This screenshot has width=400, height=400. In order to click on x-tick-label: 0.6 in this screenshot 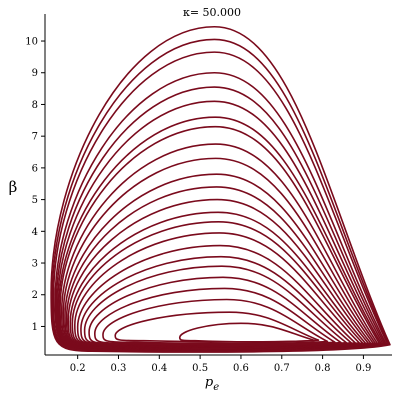, I will do `click(241, 368)`.